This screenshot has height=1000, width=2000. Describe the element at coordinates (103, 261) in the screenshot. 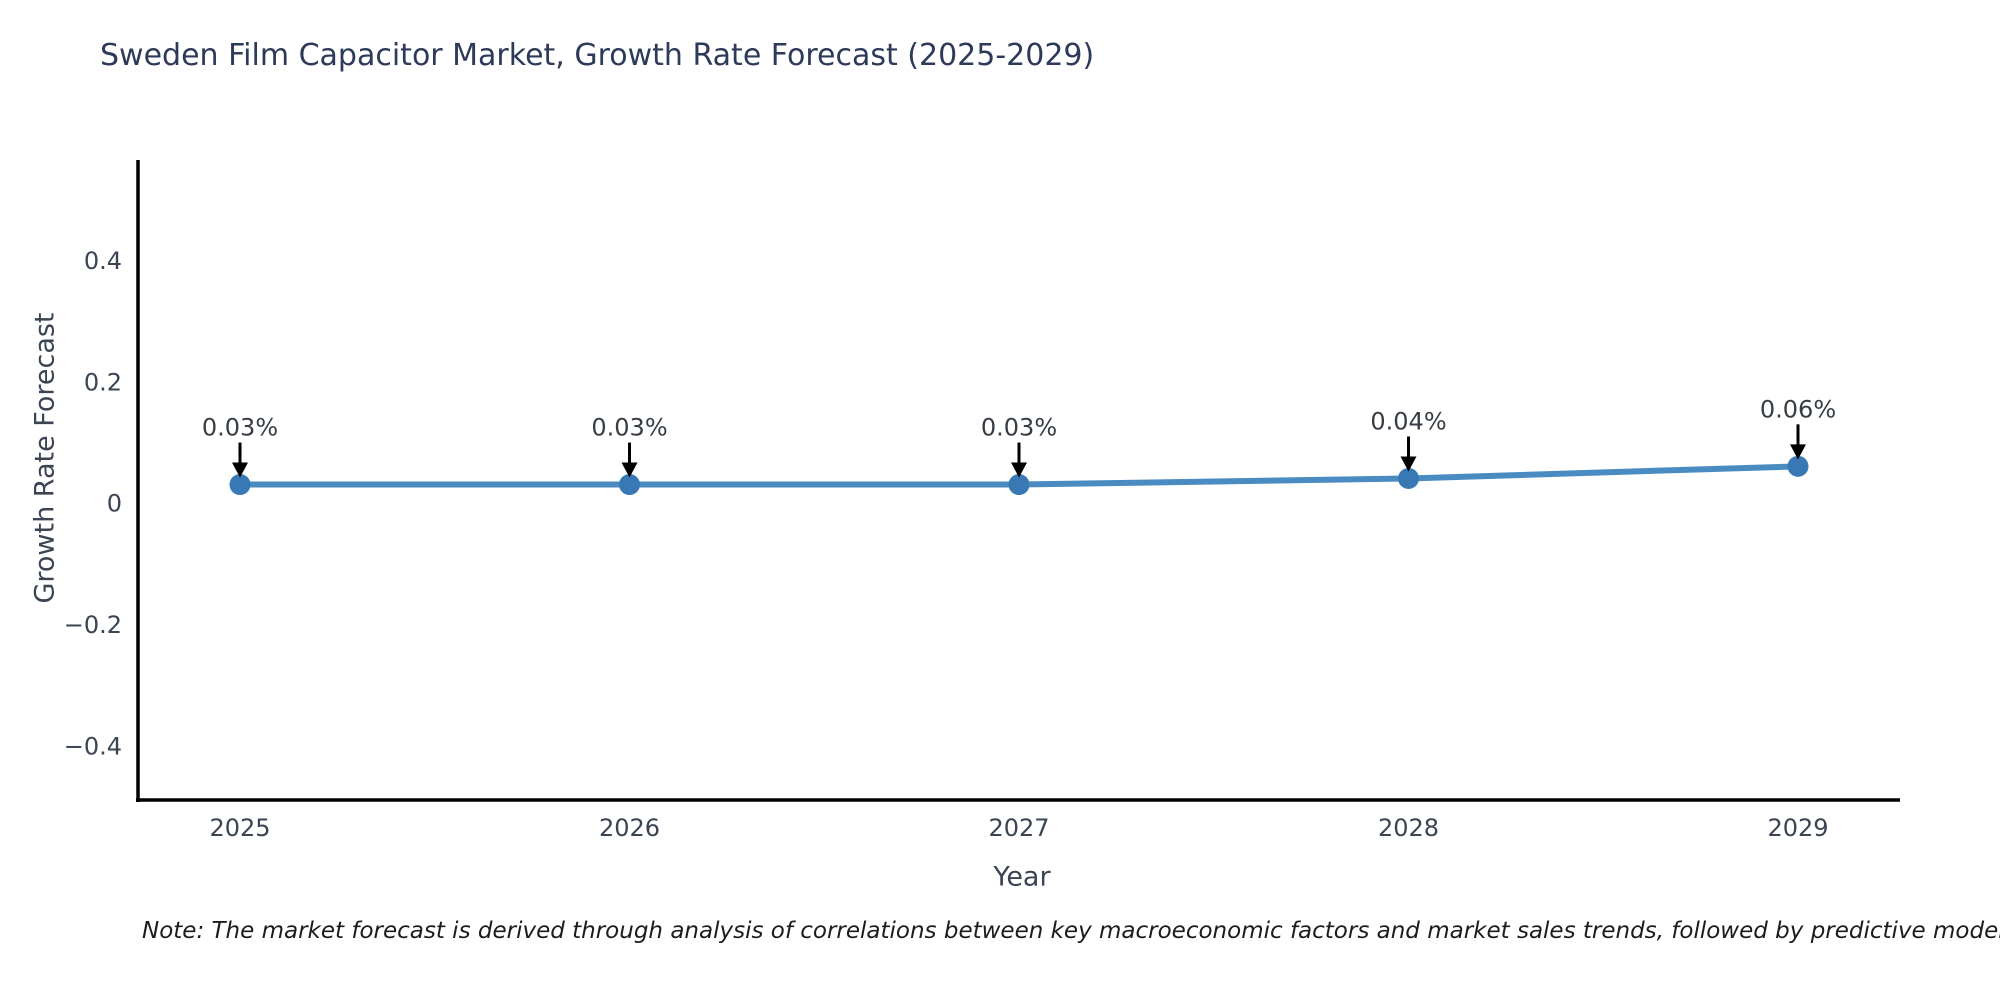

I see `y-tick-label: 0.4` at that location.